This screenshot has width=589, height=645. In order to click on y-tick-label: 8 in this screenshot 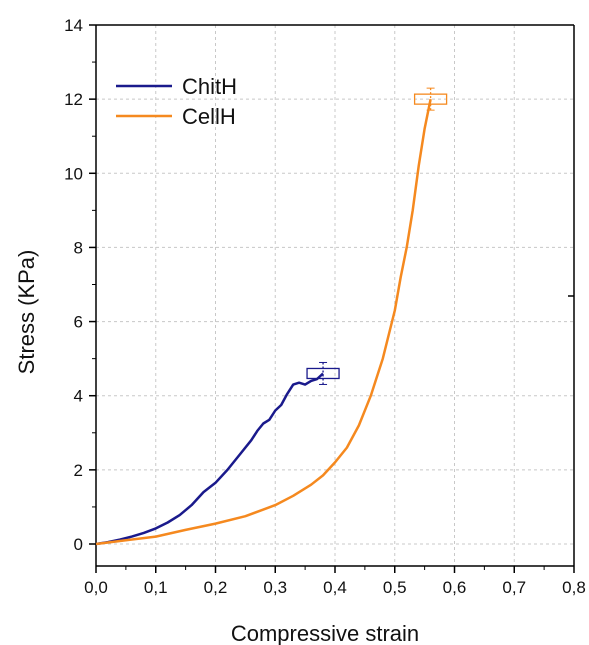, I will do `click(78, 247)`.